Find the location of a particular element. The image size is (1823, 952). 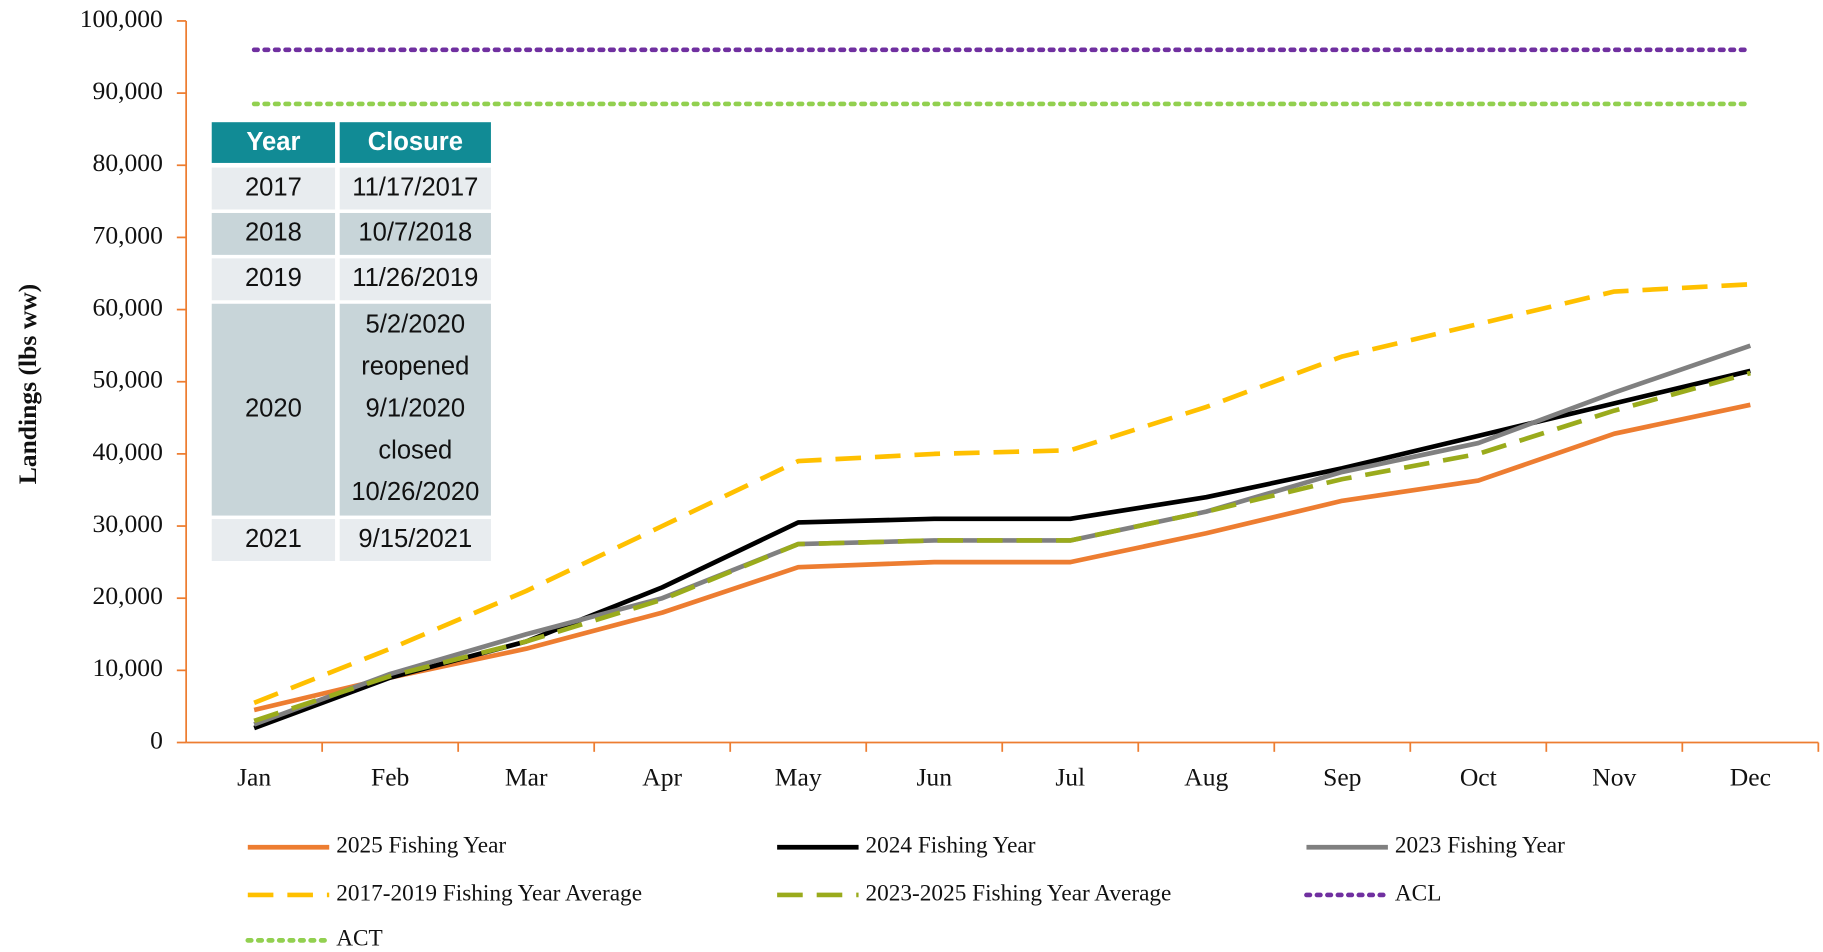

table-year: 2019 is located at coordinates (273, 278).